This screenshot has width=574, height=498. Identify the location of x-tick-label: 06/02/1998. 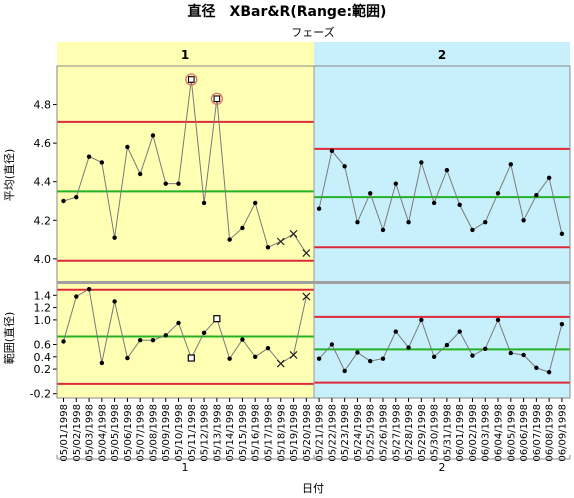
(473, 433).